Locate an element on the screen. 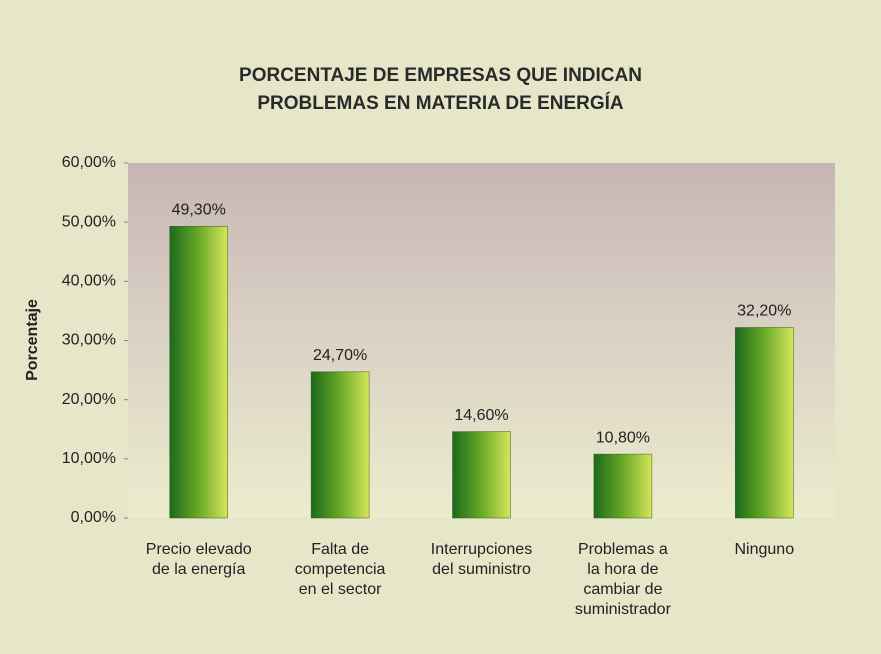 The image size is (881, 654). y-tick-label: 20,00% is located at coordinates (89, 399).